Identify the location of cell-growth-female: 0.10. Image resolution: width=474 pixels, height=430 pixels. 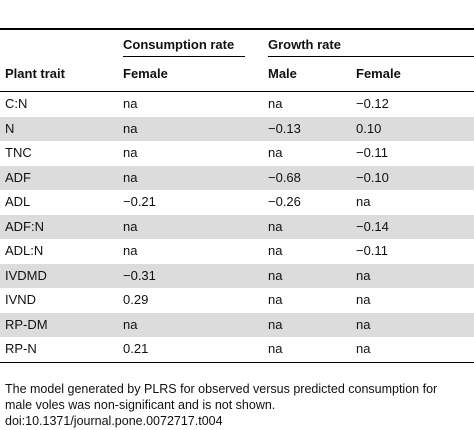
(369, 128).